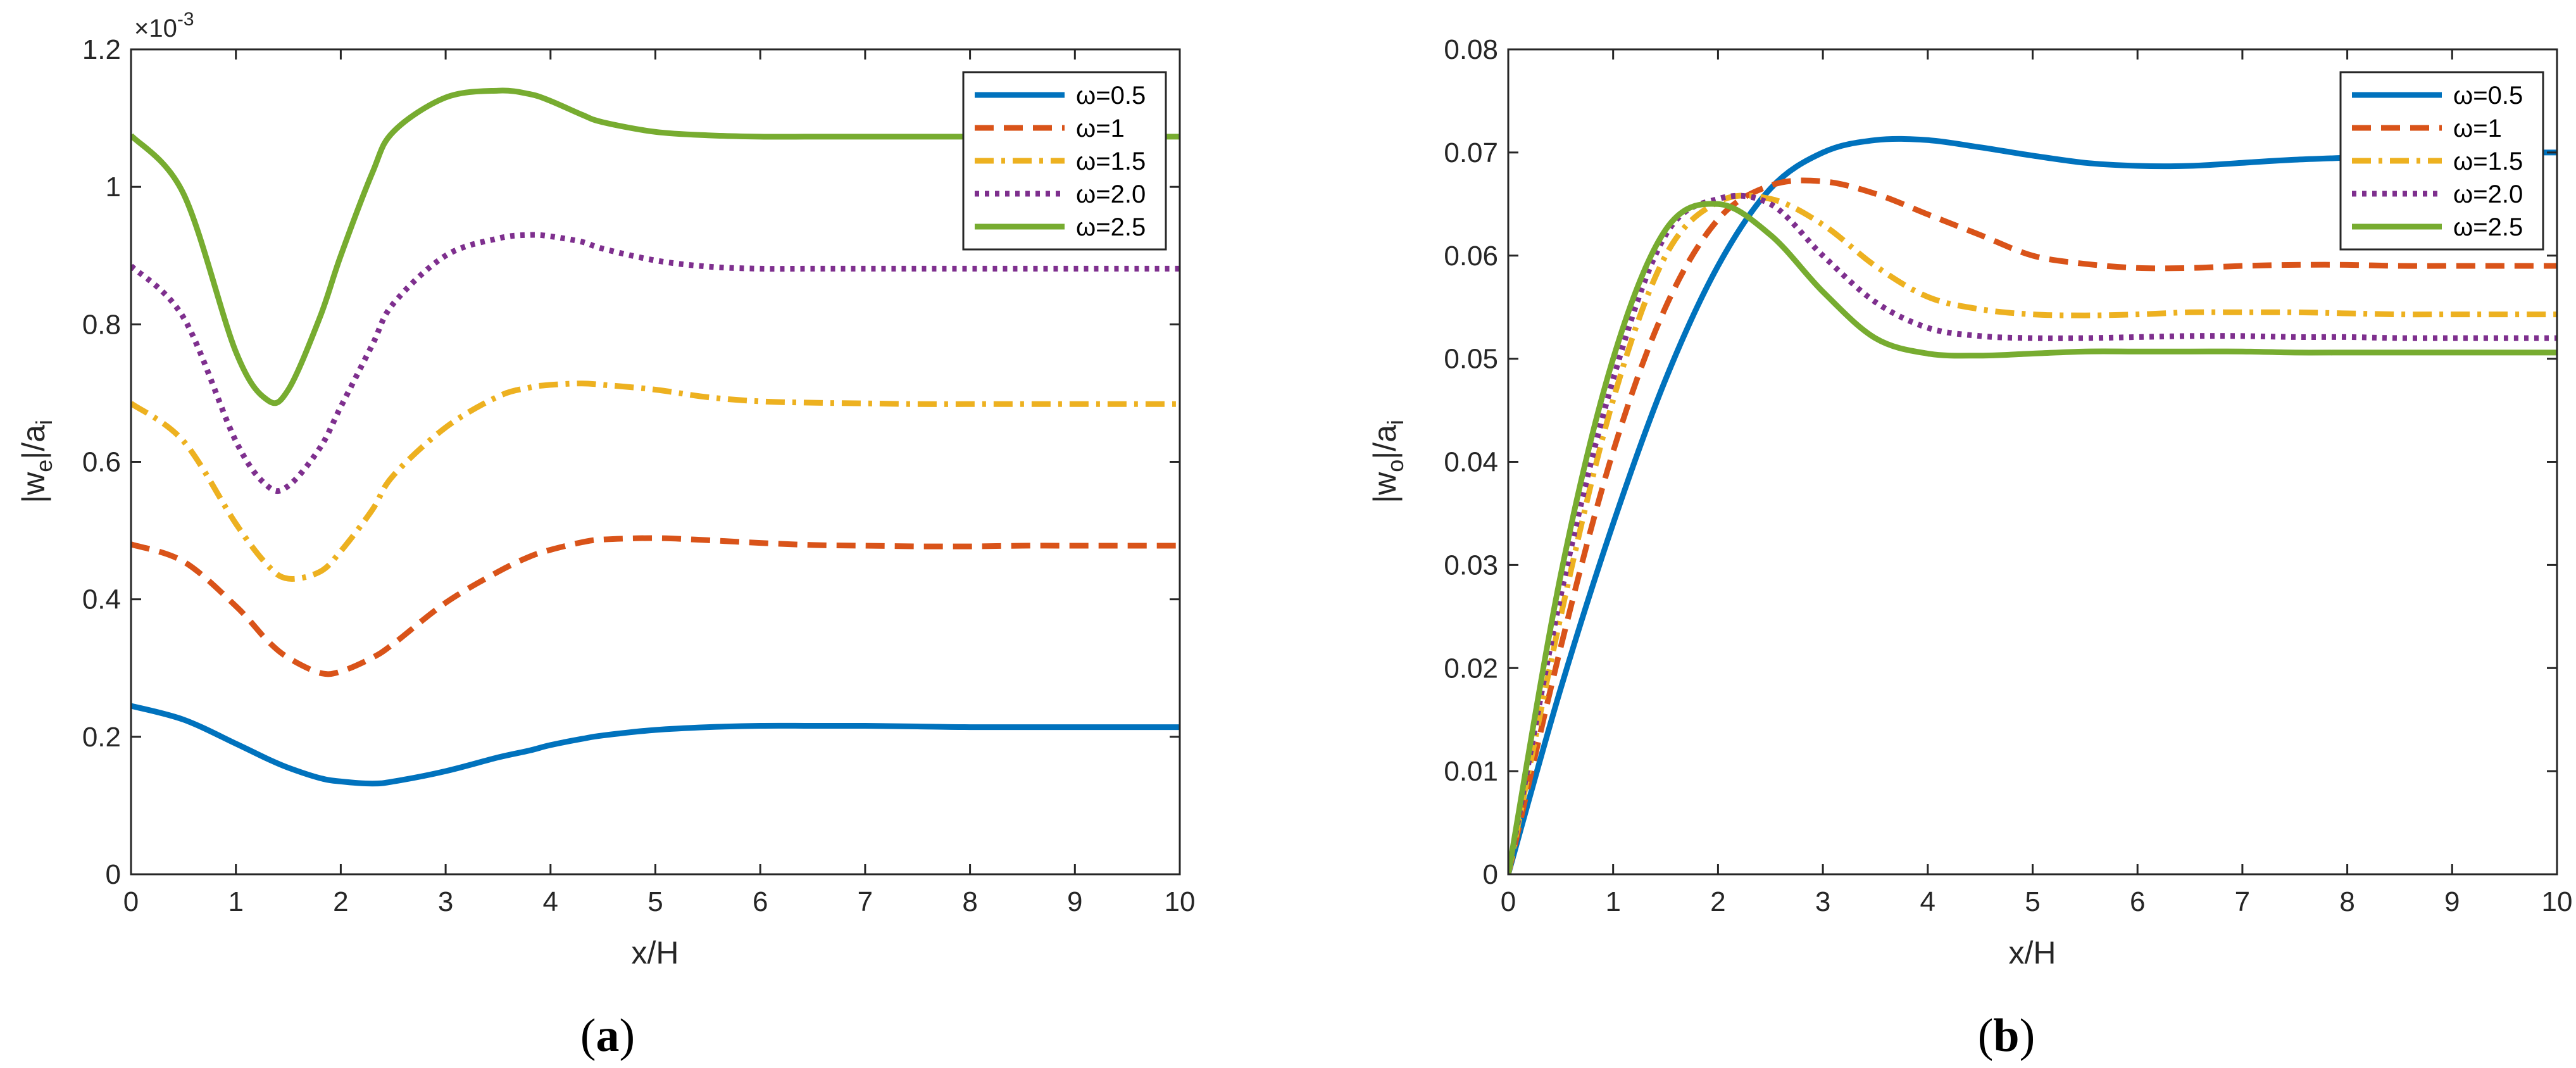  Describe the element at coordinates (2006, 1036) in the screenshot. I see `panel-caption-b: (b)` at that location.